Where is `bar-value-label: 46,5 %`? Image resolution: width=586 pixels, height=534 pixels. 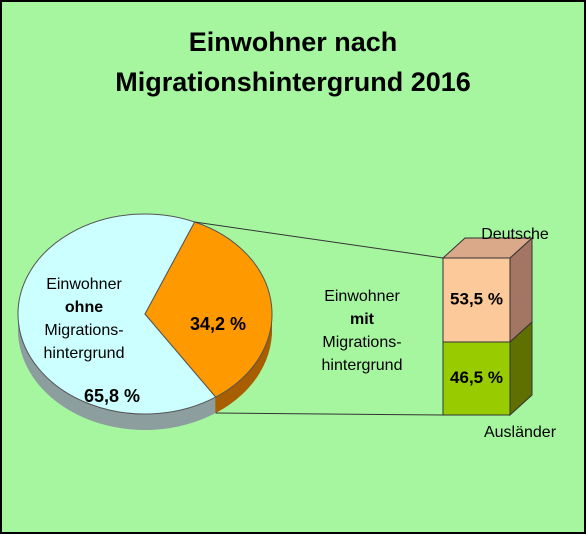
bar-value-label: 46,5 % is located at coordinates (476, 377).